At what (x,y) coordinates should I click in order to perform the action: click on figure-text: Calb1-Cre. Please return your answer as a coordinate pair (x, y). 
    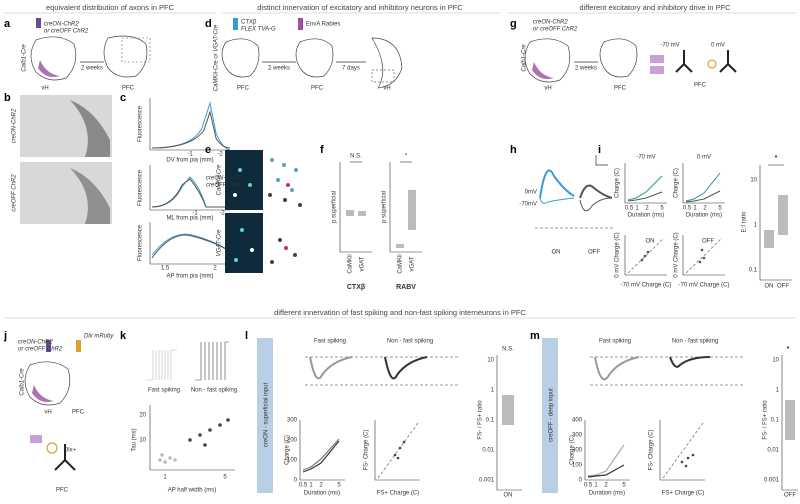
    Looking at the image, I should click on (23, 382).